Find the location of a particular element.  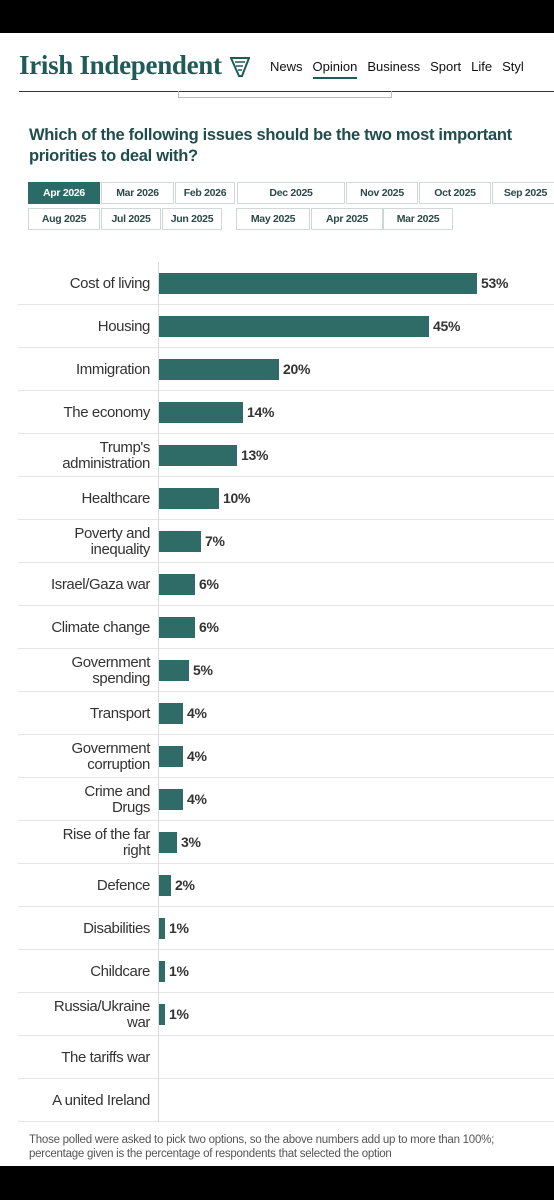

nav-item-styl: Styl is located at coordinates (513, 66).